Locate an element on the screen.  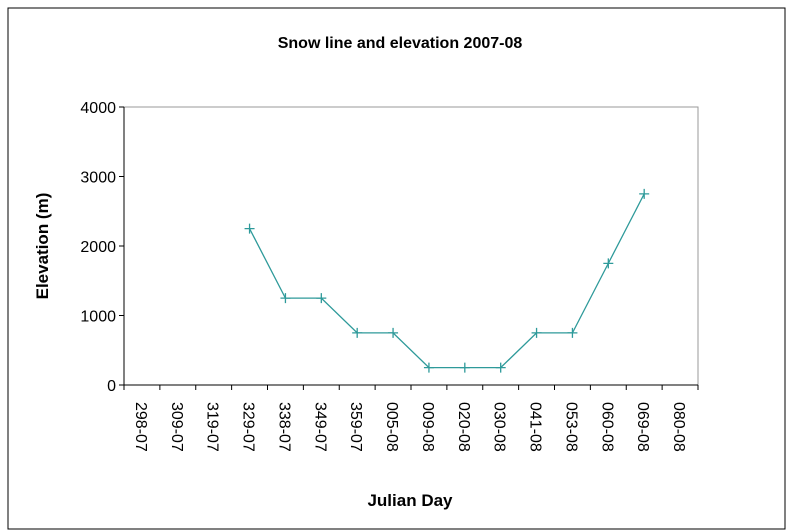
x-tick-label: 060-08 is located at coordinates (606, 427).